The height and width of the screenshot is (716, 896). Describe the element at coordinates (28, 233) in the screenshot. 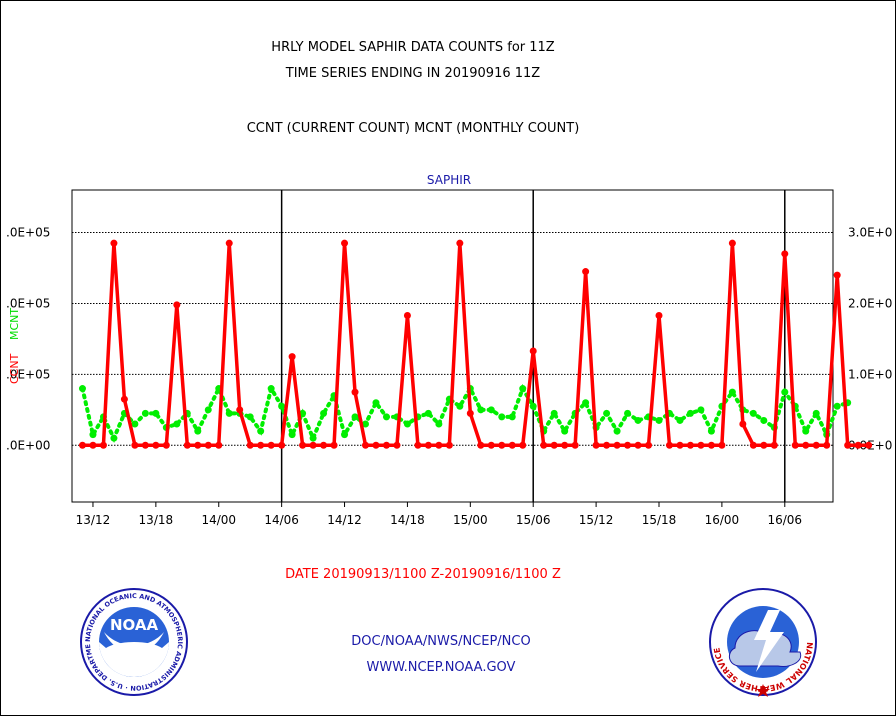

I see `y-left-tick-label-3: .0E+05` at that location.